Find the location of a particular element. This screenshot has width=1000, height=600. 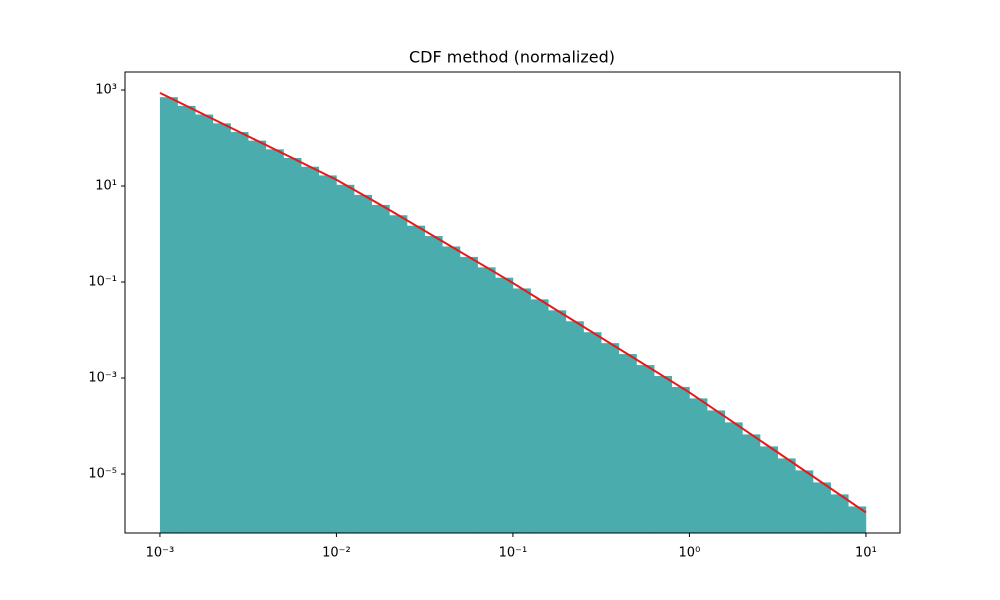

y-tick-label: 10³ is located at coordinates (106, 89).